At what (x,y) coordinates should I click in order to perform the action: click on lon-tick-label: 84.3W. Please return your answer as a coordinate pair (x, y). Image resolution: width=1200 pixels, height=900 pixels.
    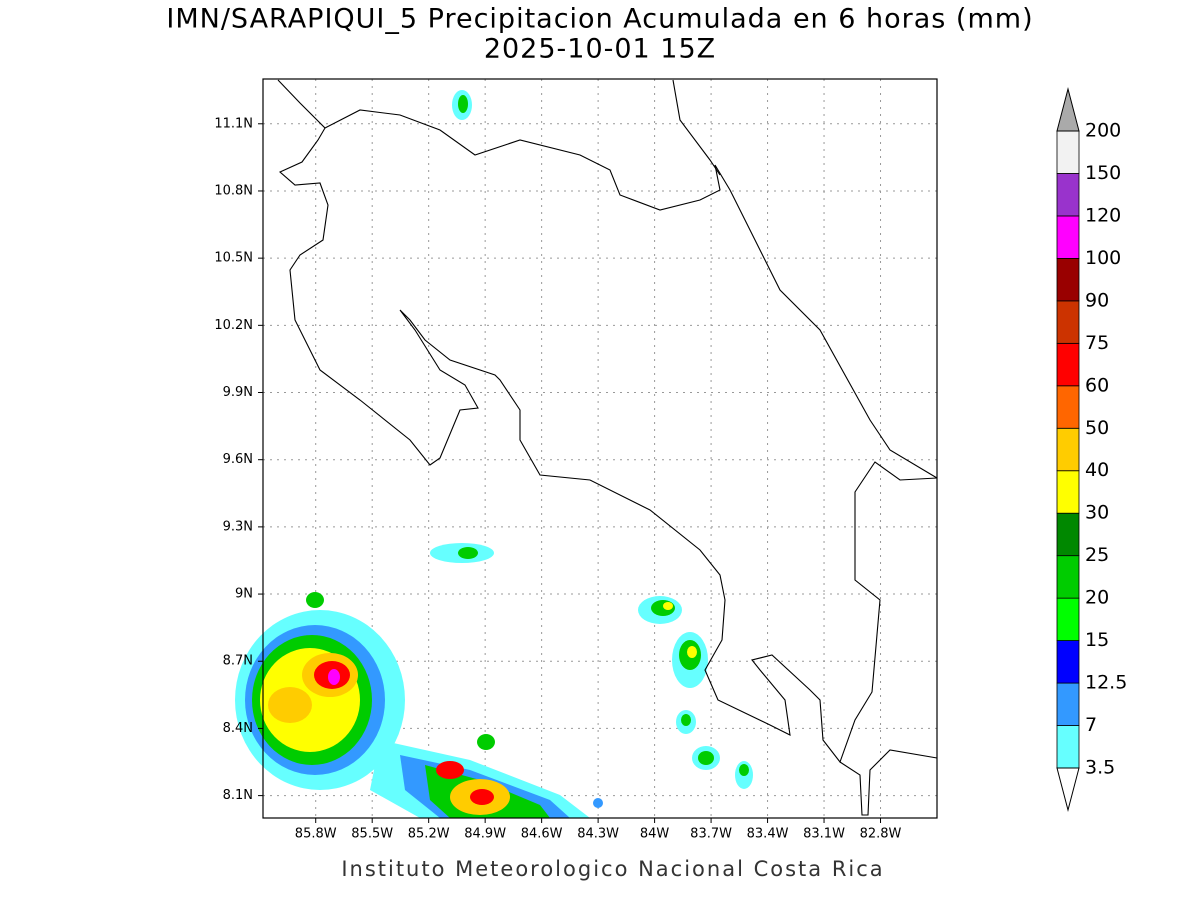
    Looking at the image, I should click on (598, 834).